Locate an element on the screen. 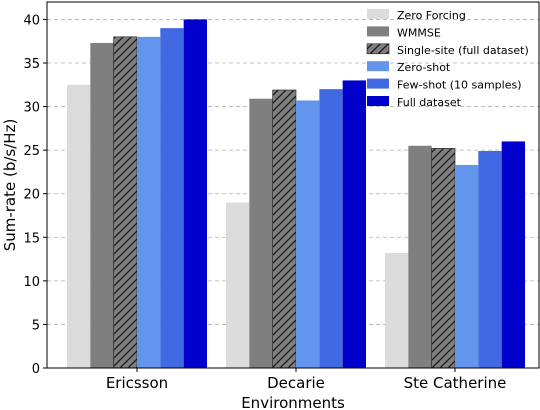 Image resolution: width=540 pixels, height=410 pixels. y-tick-label: 0 is located at coordinates (36, 369).